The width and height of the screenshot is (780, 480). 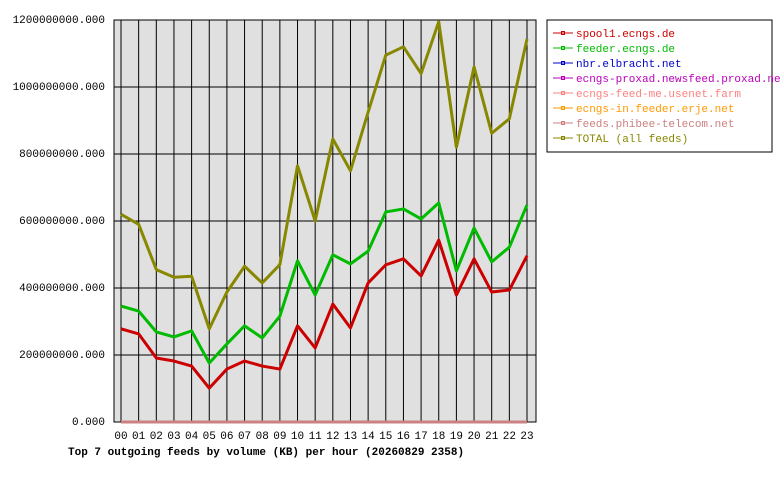 What do you see at coordinates (59, 21) in the screenshot?
I see `y-tick-label: 1200000000.000` at bounding box center [59, 21].